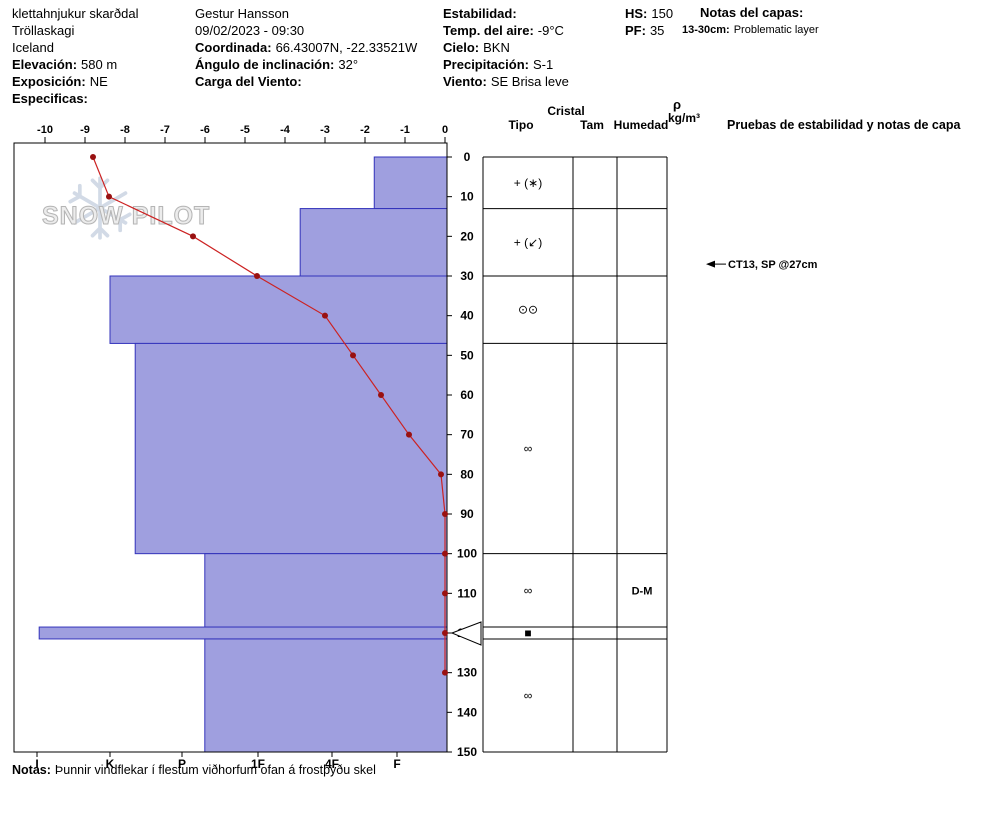 This screenshot has height=840, width=994. Describe the element at coordinates (528, 310) in the screenshot. I see `grain-type-symbol: ⊙⊙` at that location.